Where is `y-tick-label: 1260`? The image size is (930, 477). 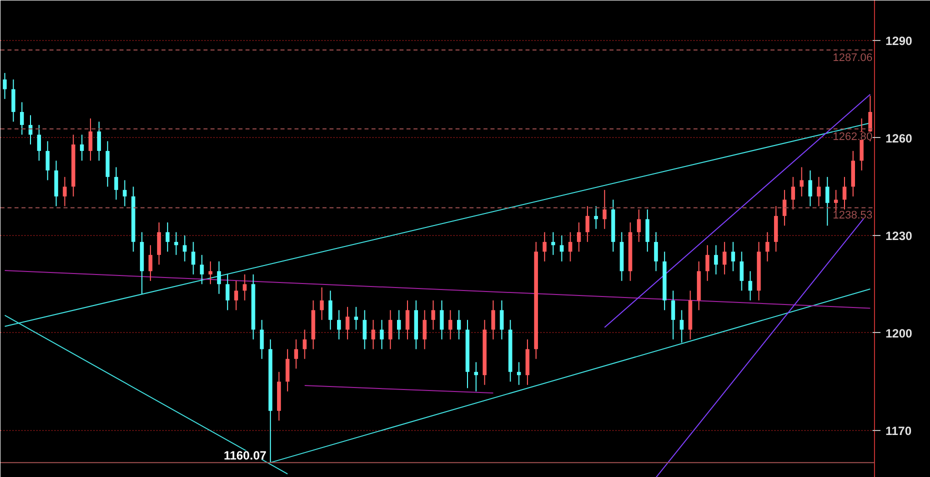 y-tick-label: 1260 is located at coordinates (899, 138).